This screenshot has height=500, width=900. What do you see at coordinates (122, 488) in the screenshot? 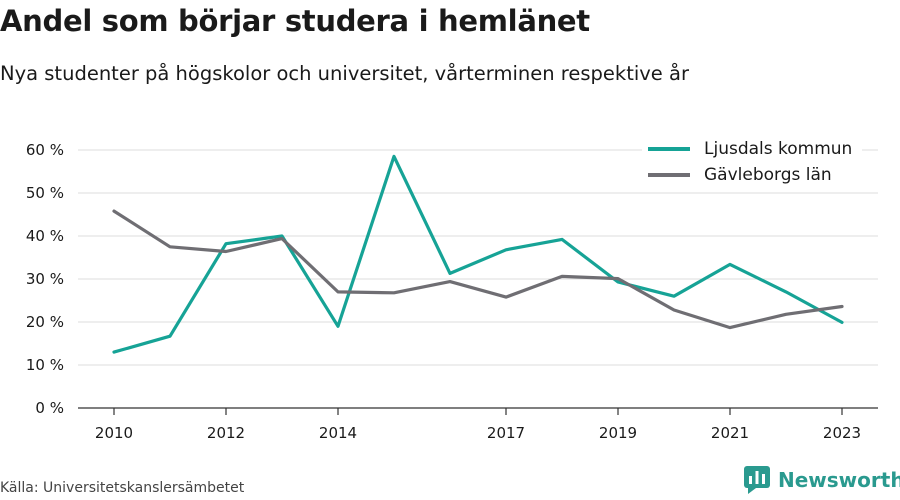
I see `source-note: Källa: Universitetskanslersämbetet` at bounding box center [122, 488].